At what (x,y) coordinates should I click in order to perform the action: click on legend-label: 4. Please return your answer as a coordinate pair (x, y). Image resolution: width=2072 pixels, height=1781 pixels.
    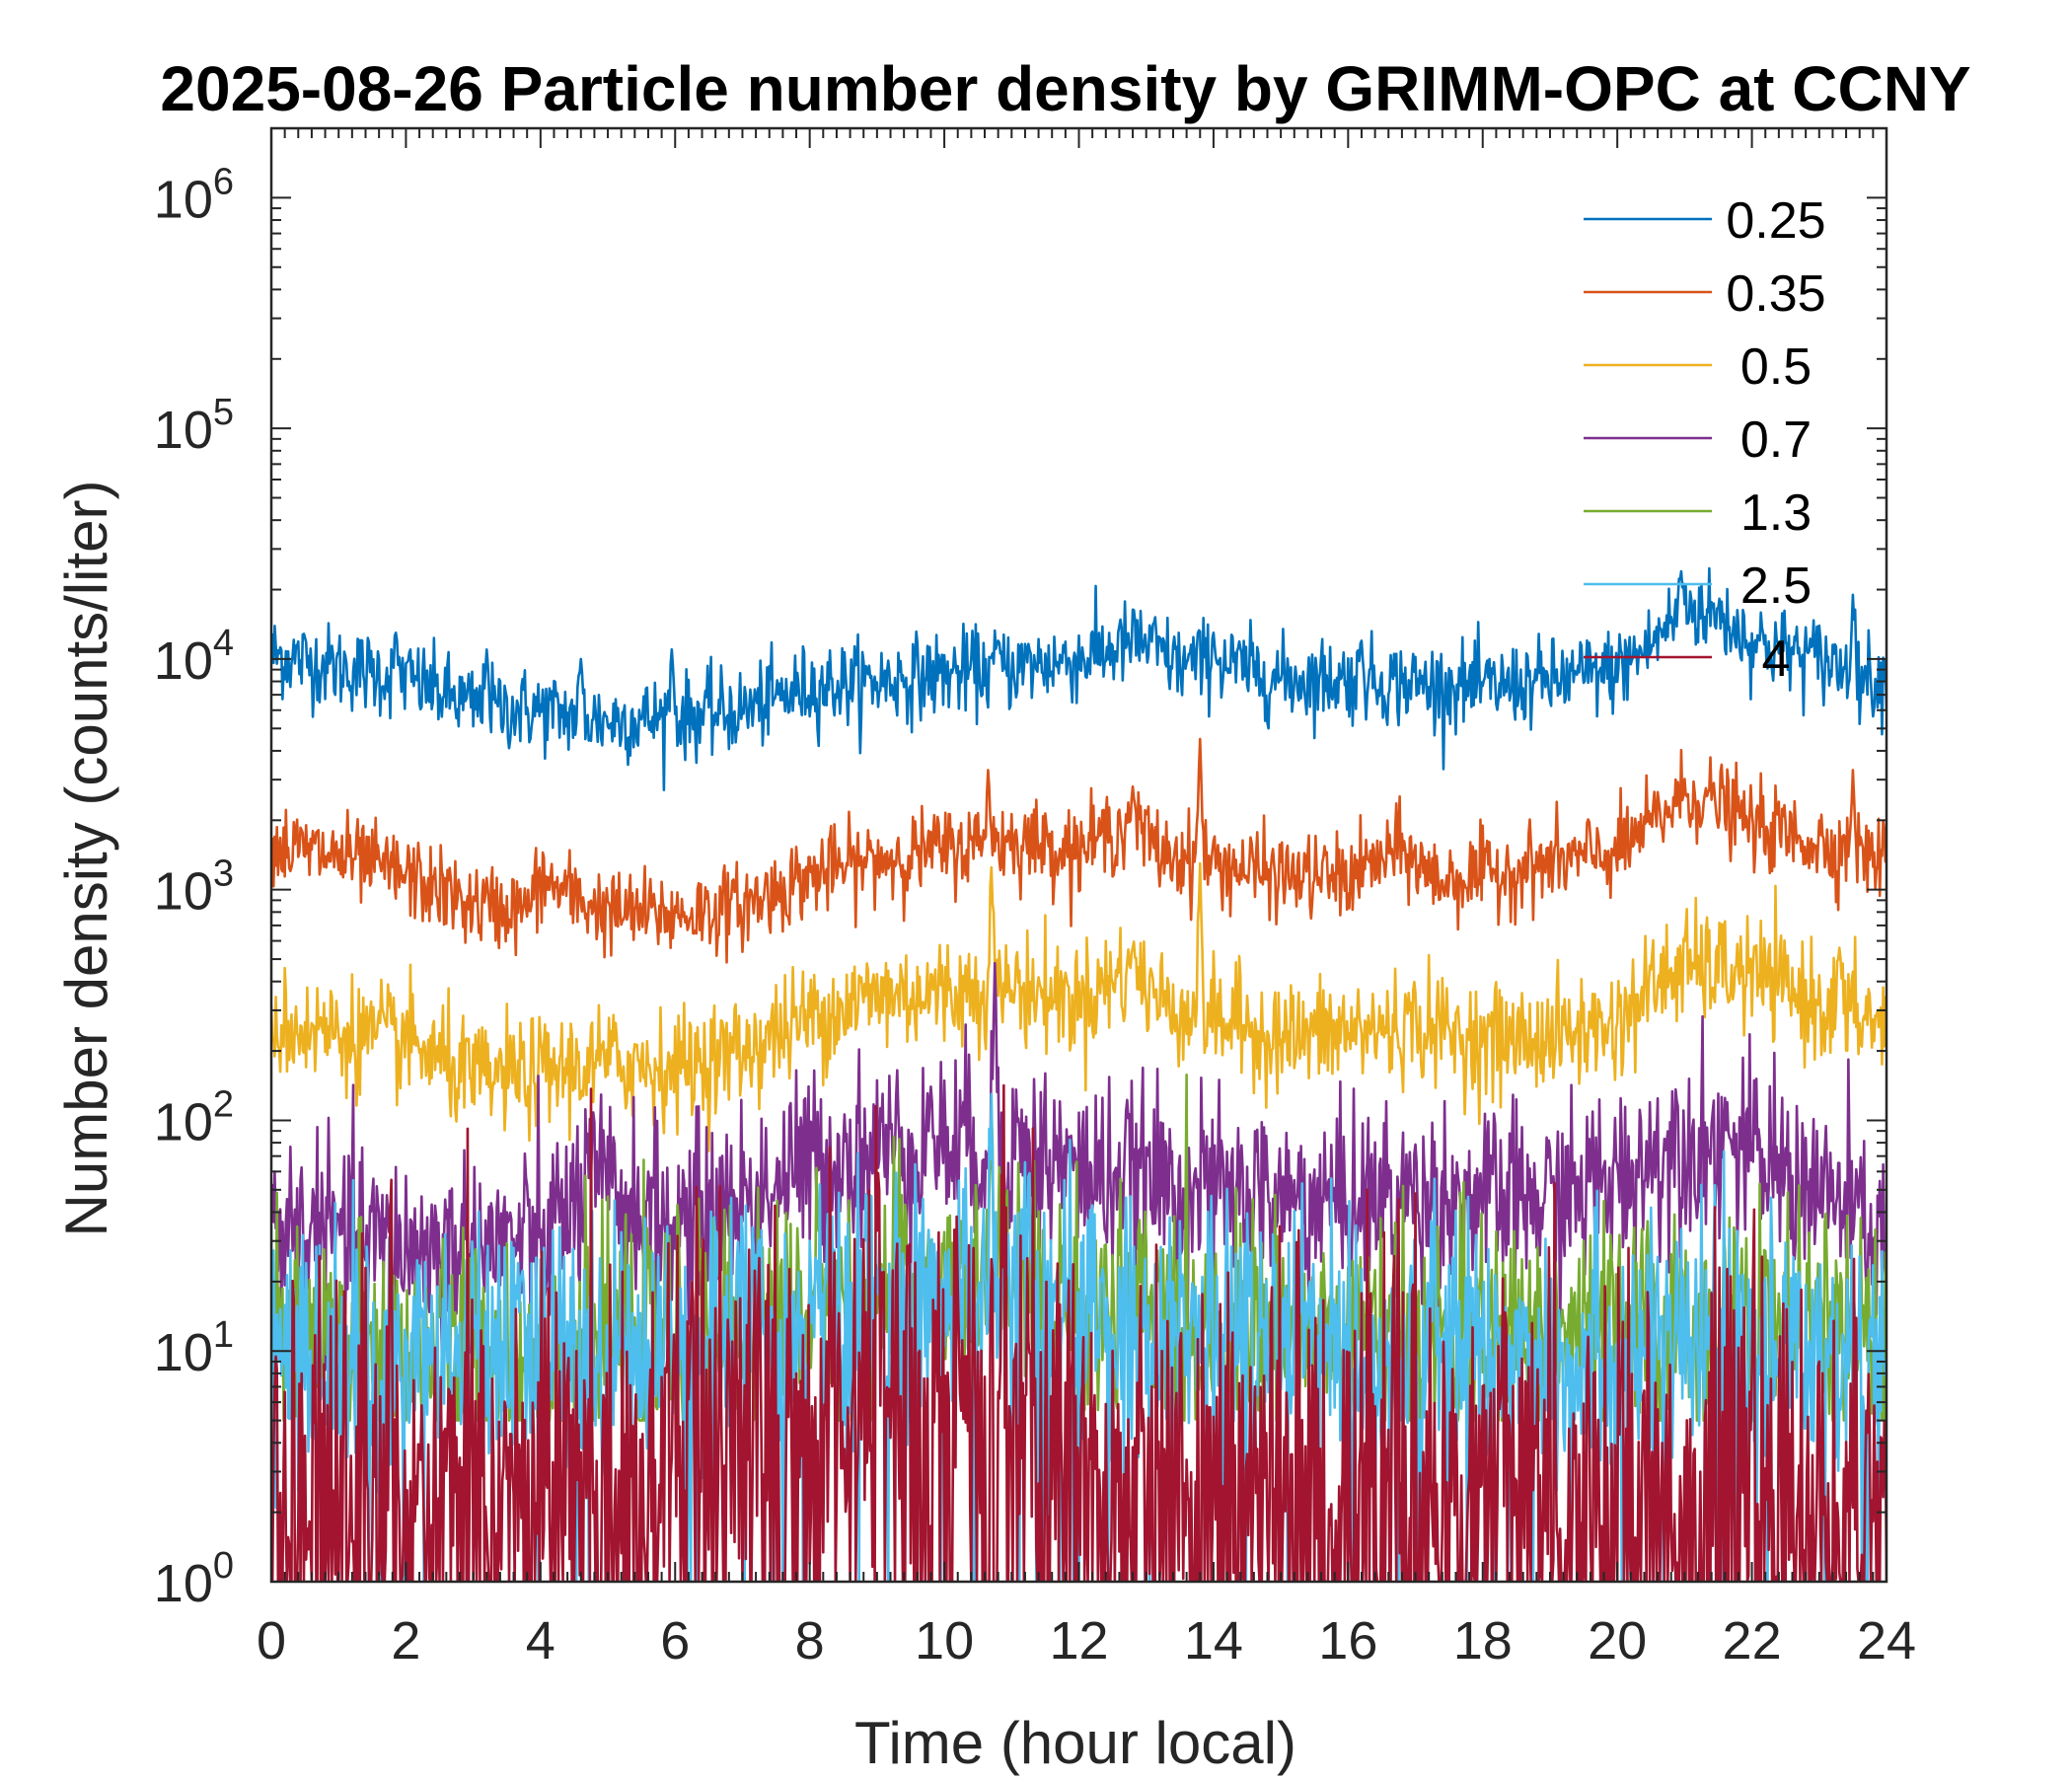
    Looking at the image, I should click on (1777, 659).